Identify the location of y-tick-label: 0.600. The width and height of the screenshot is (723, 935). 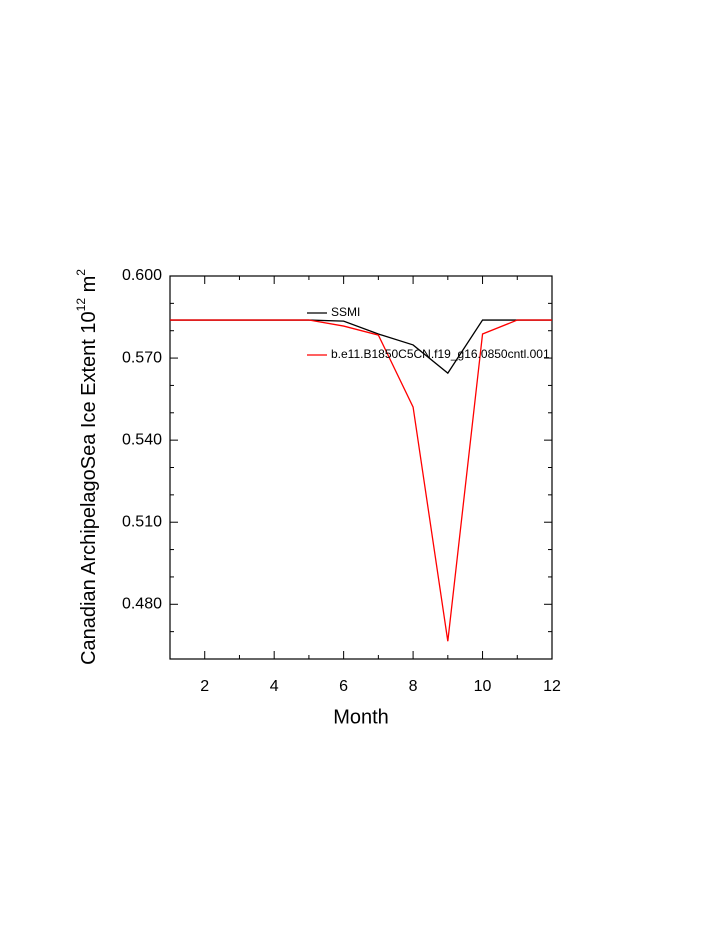
(142, 275).